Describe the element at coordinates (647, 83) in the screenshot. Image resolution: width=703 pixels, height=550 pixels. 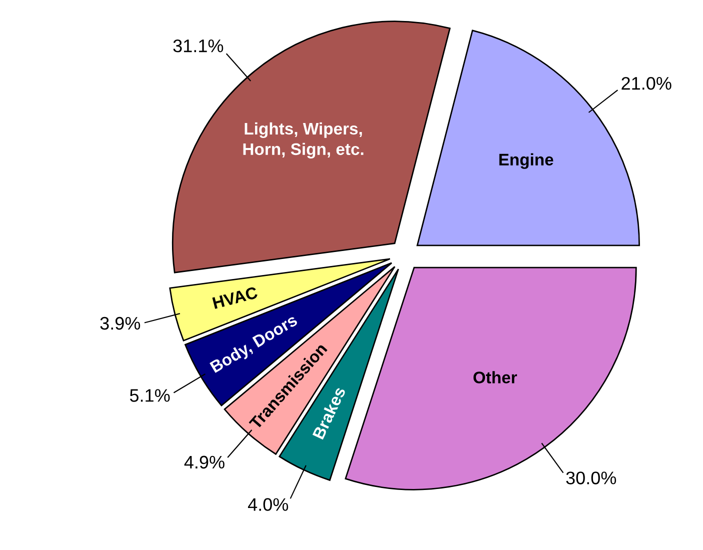
I see `data-label: 21.0%` at that location.